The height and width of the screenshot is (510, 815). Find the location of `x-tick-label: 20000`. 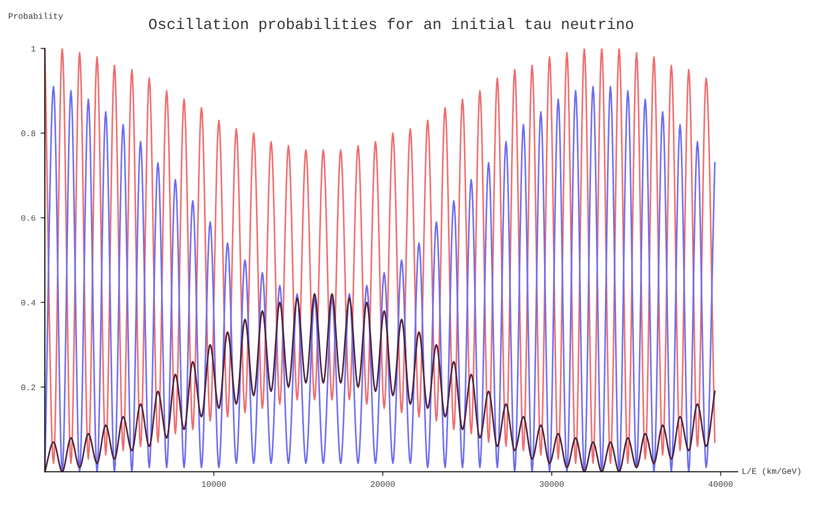

x-tick-label: 20000 is located at coordinates (382, 484).